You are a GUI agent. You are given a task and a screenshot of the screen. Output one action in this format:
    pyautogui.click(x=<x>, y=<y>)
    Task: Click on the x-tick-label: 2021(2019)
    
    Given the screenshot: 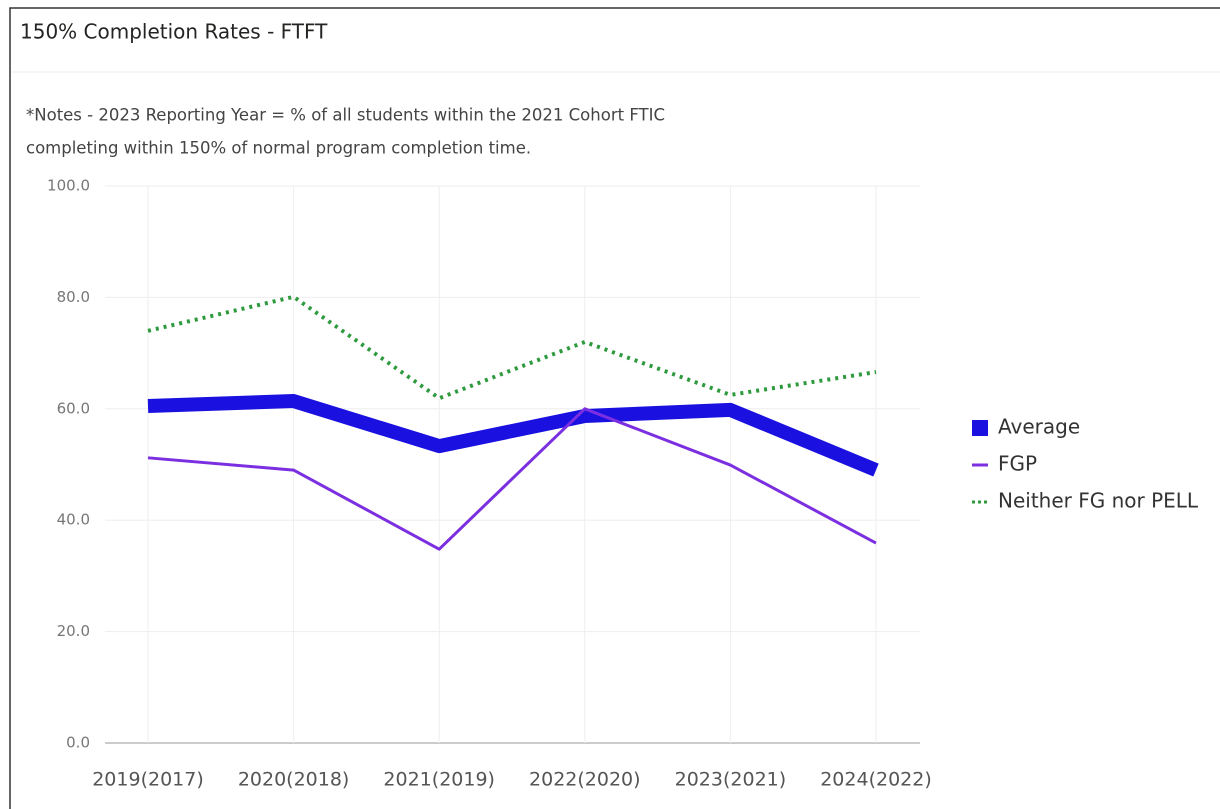 What is the action you would take?
    pyautogui.click(x=439, y=780)
    